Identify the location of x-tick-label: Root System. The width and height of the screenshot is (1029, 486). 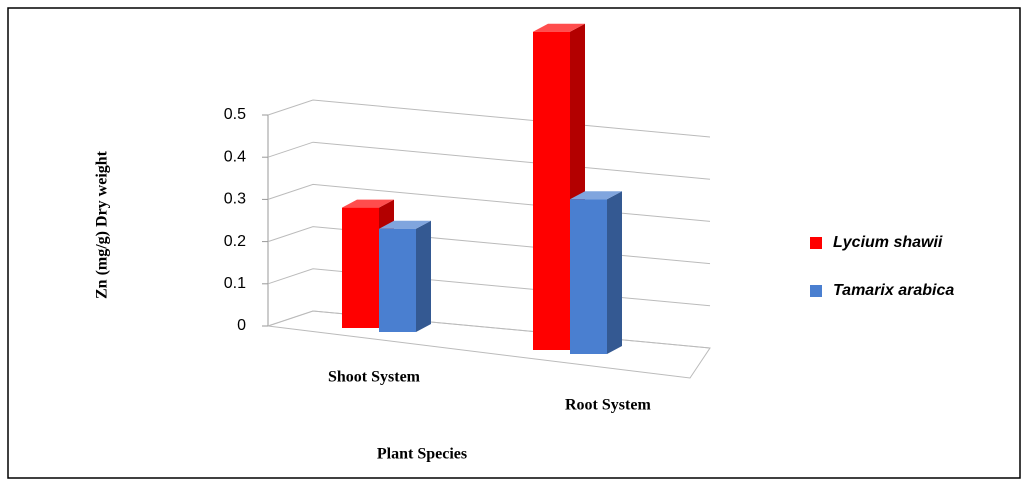
(608, 405).